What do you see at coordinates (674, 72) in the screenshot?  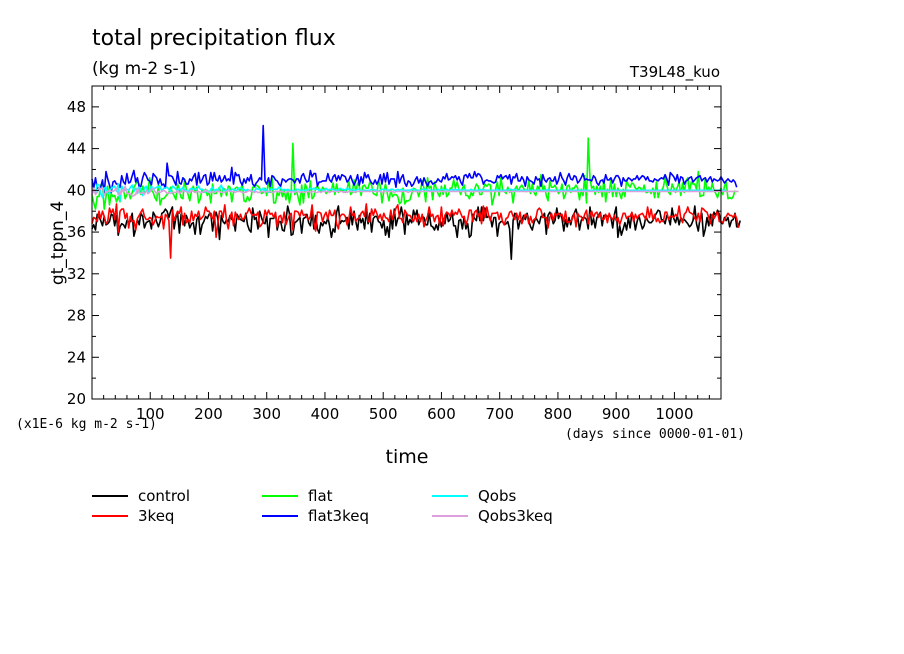 I see `run-label: T39L48_kuo` at bounding box center [674, 72].